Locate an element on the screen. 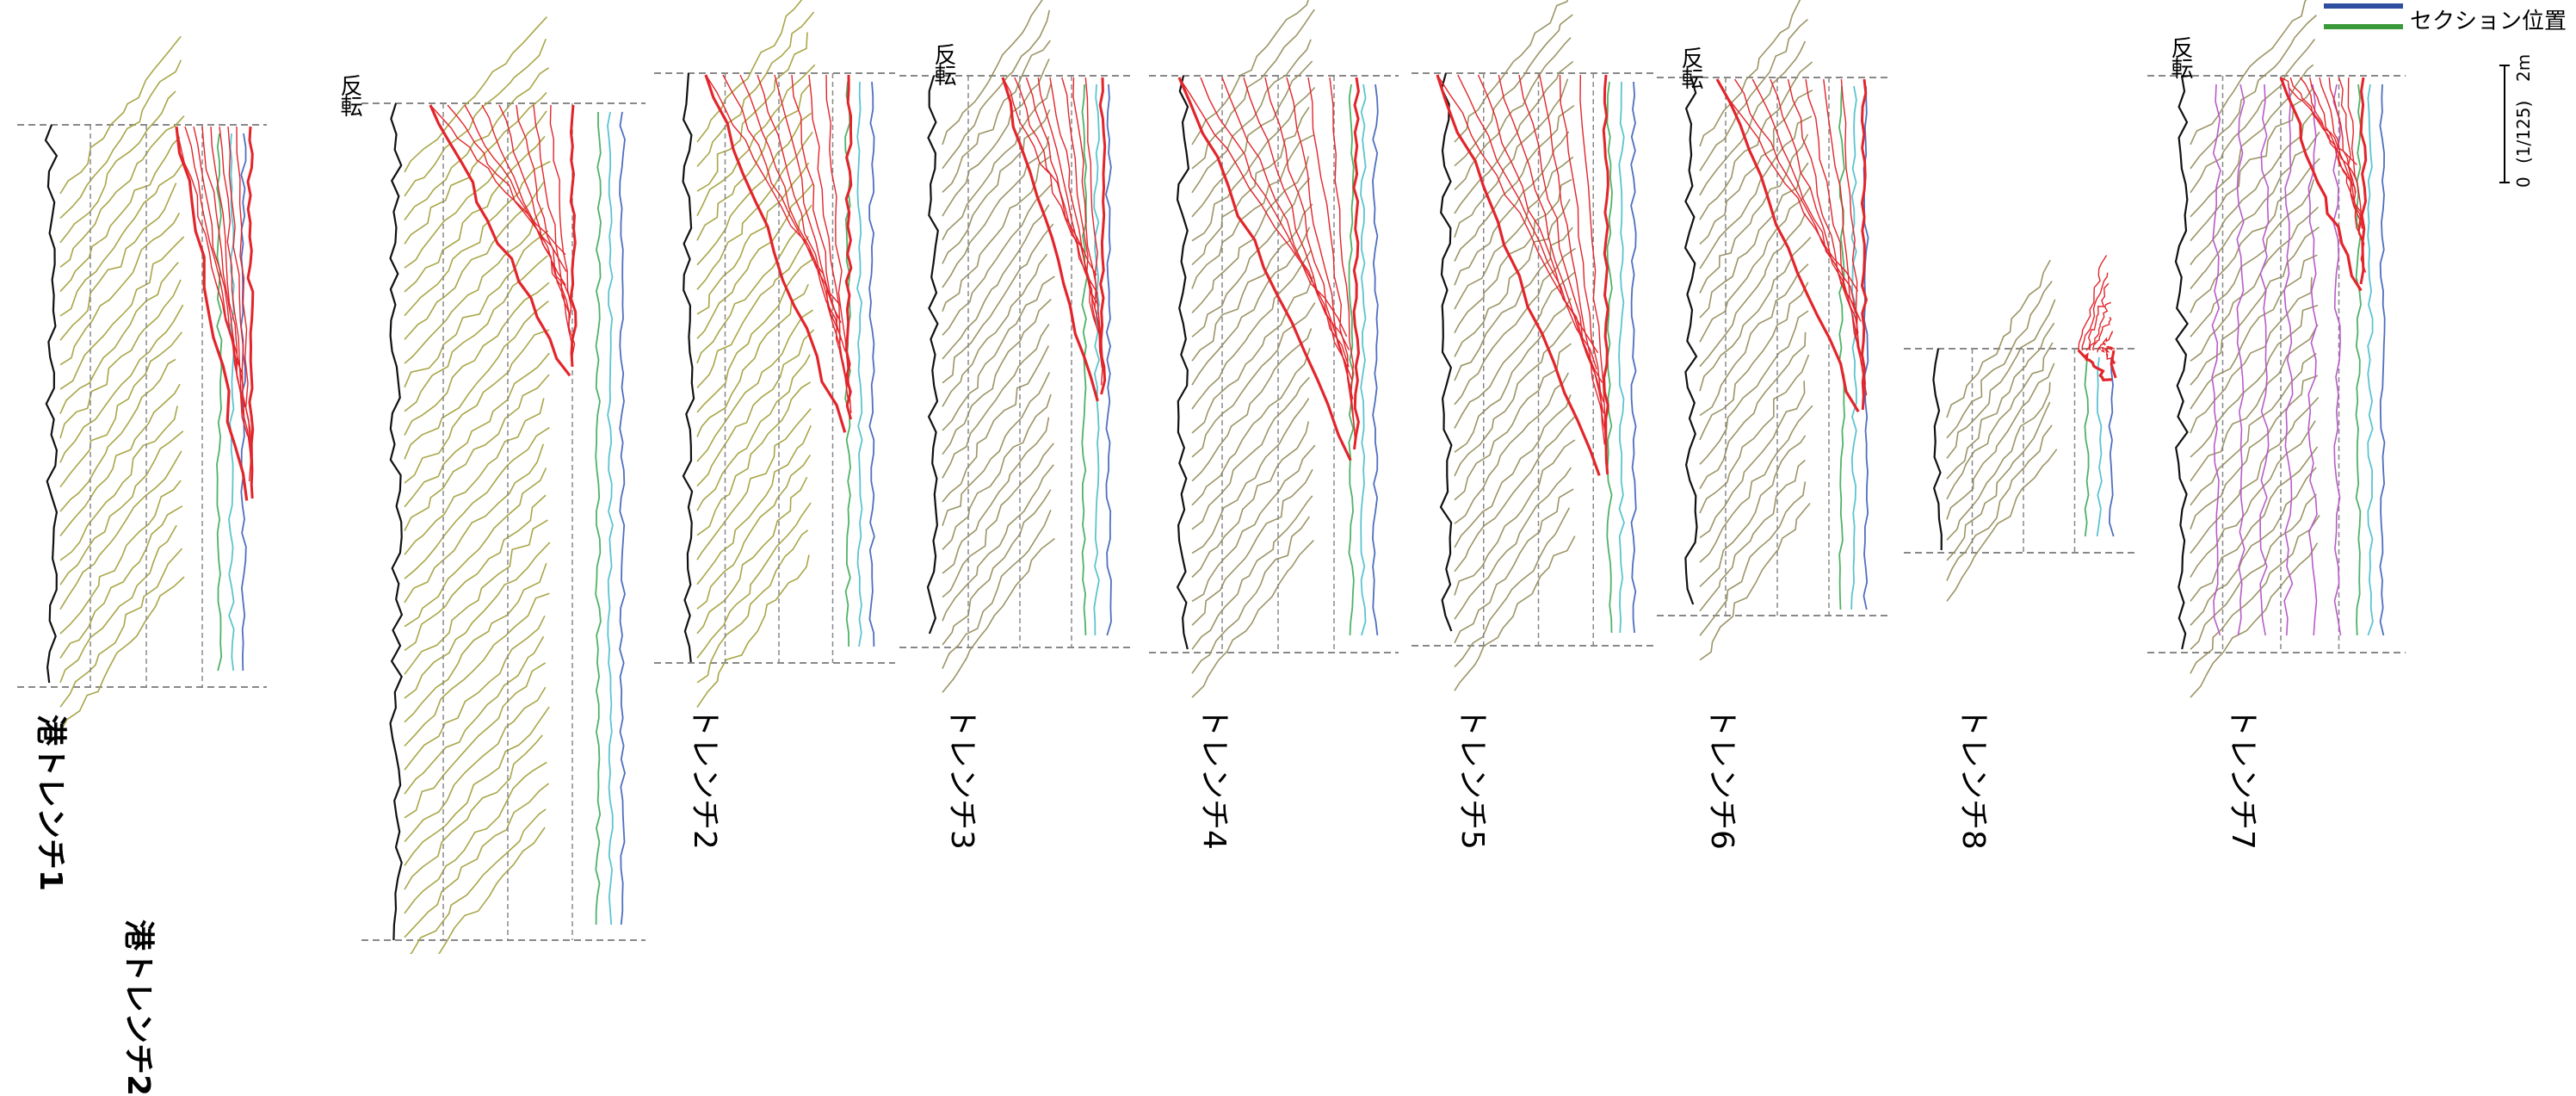 The width and height of the screenshot is (2576, 1096). label-trench-8: トレンチ8 is located at coordinates (1976, 778).